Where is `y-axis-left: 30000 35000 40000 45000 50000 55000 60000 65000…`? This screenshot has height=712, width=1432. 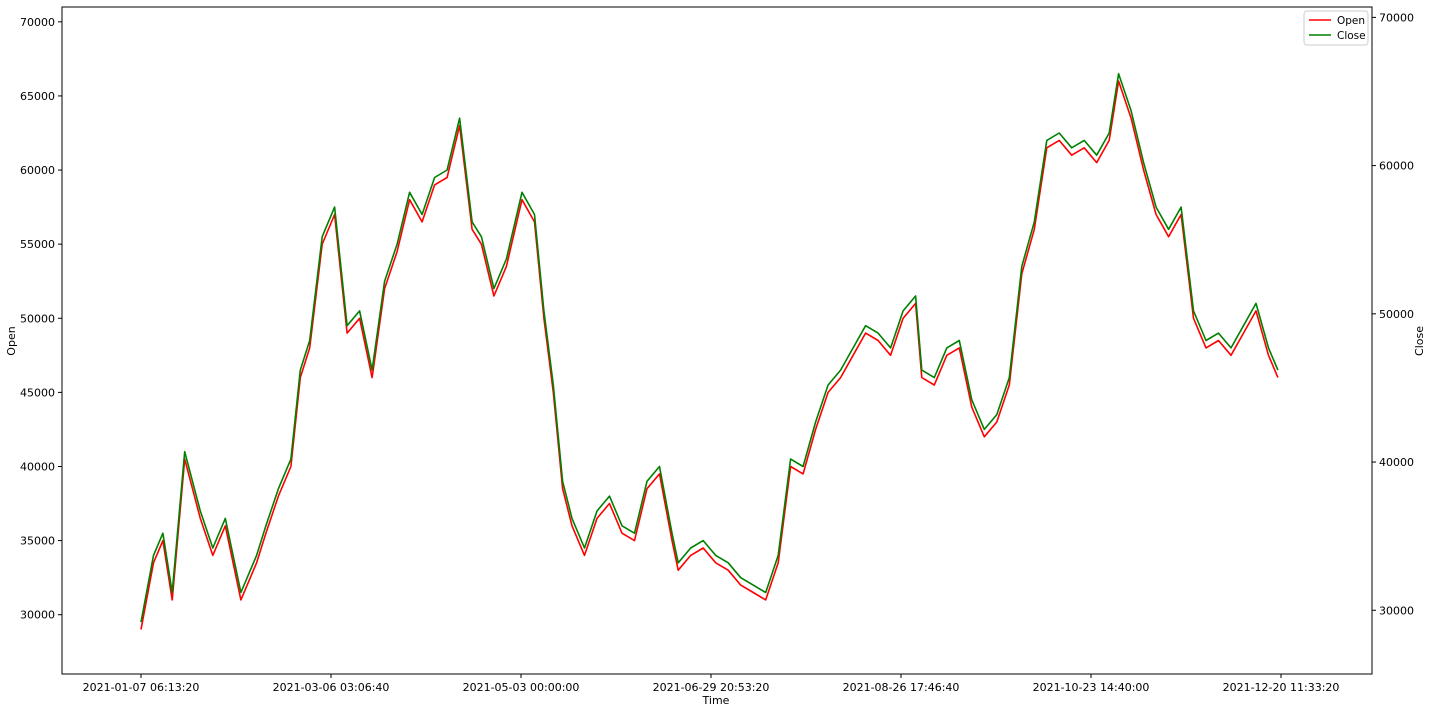
y-axis-left: 30000 35000 40000 45000 50000 55000 60000 65000… is located at coordinates (41, 319).